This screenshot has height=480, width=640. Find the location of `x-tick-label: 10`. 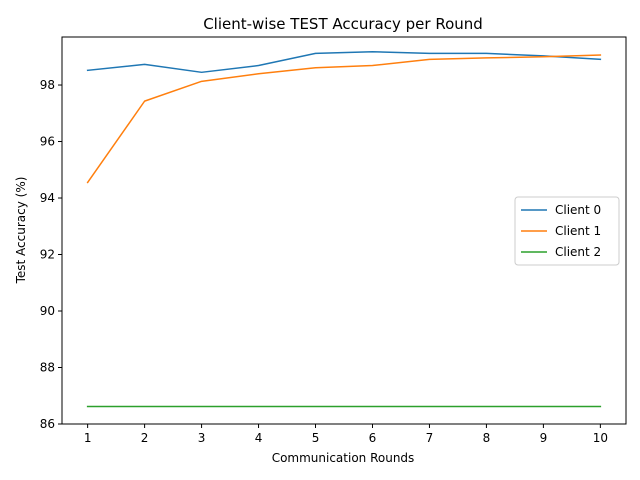

x-tick-label: 10 is located at coordinates (600, 438).